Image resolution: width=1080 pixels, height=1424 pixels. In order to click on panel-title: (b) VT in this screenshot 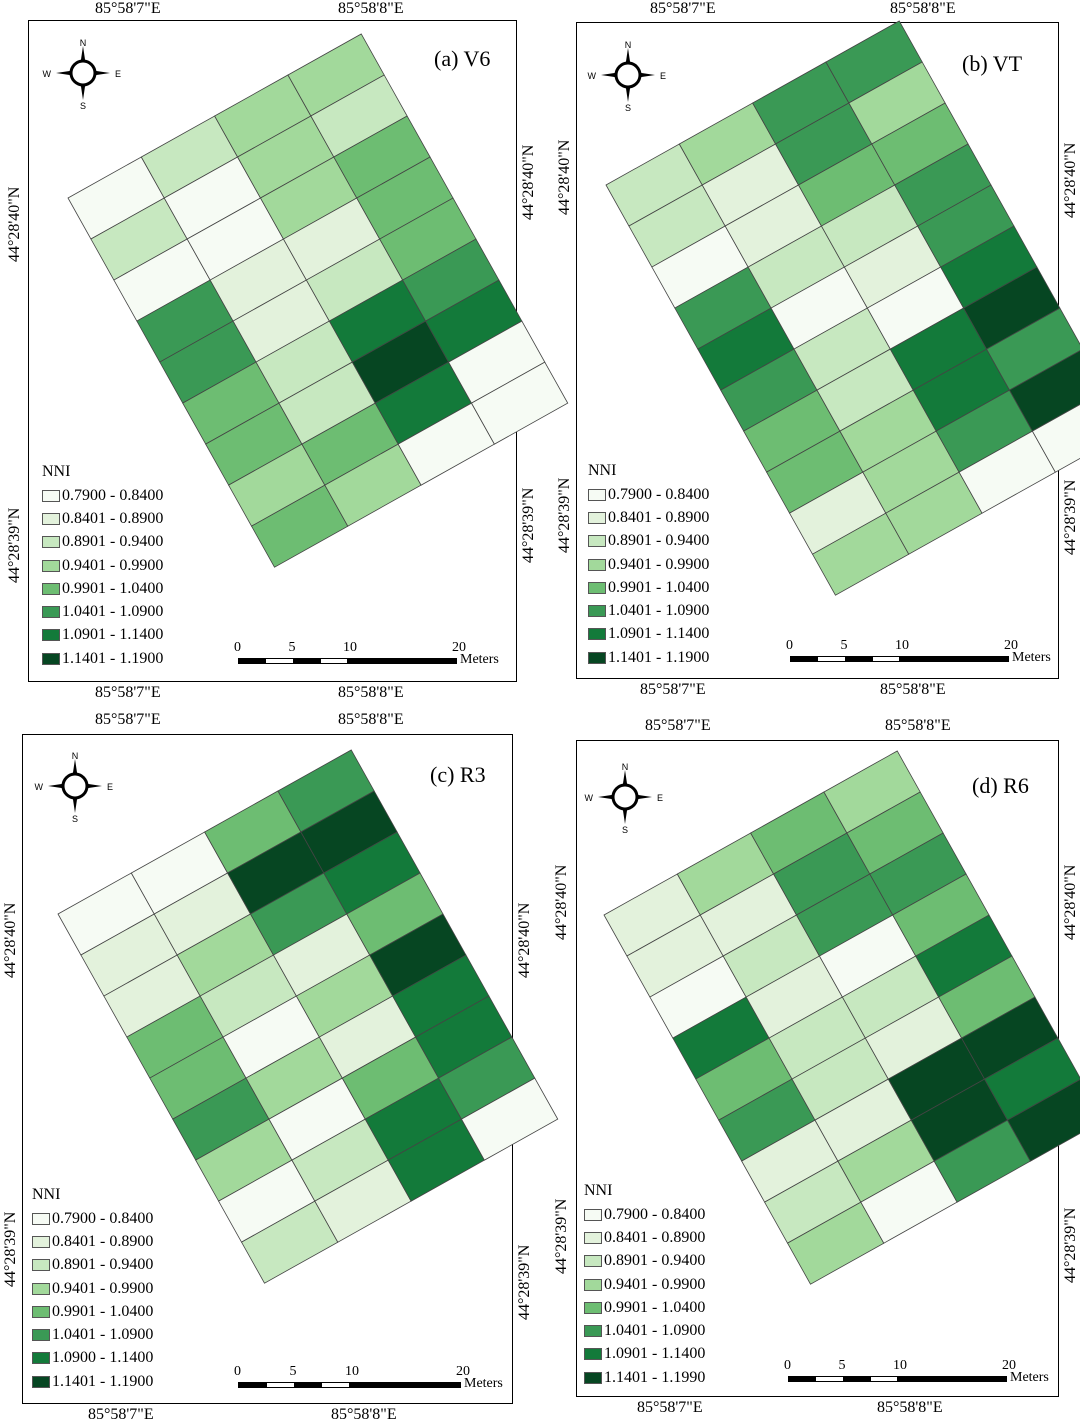, I will do `click(992, 63)`.